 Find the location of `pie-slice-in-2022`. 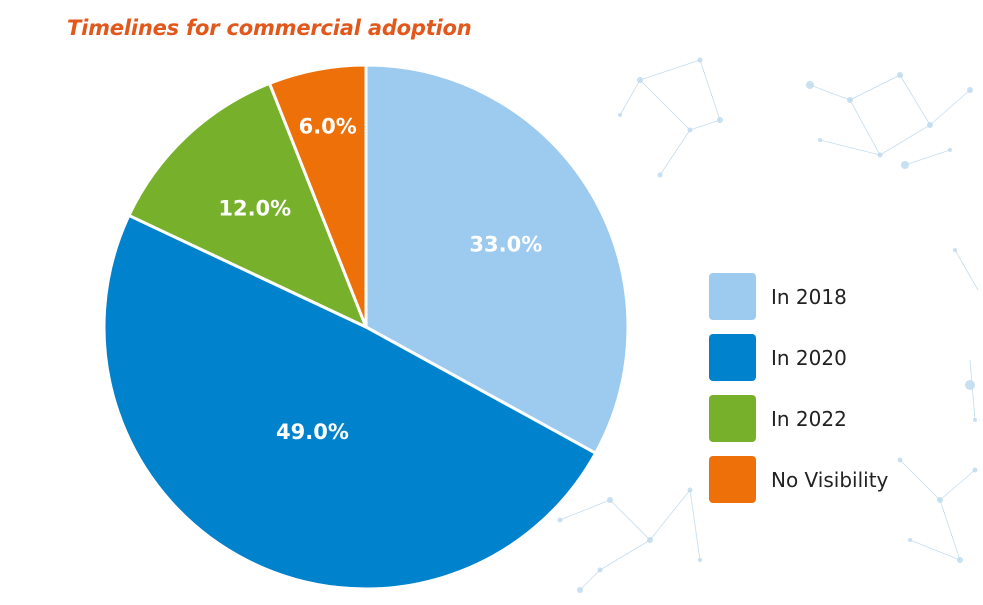

pie-slice-in-2022 is located at coordinates (247, 205).